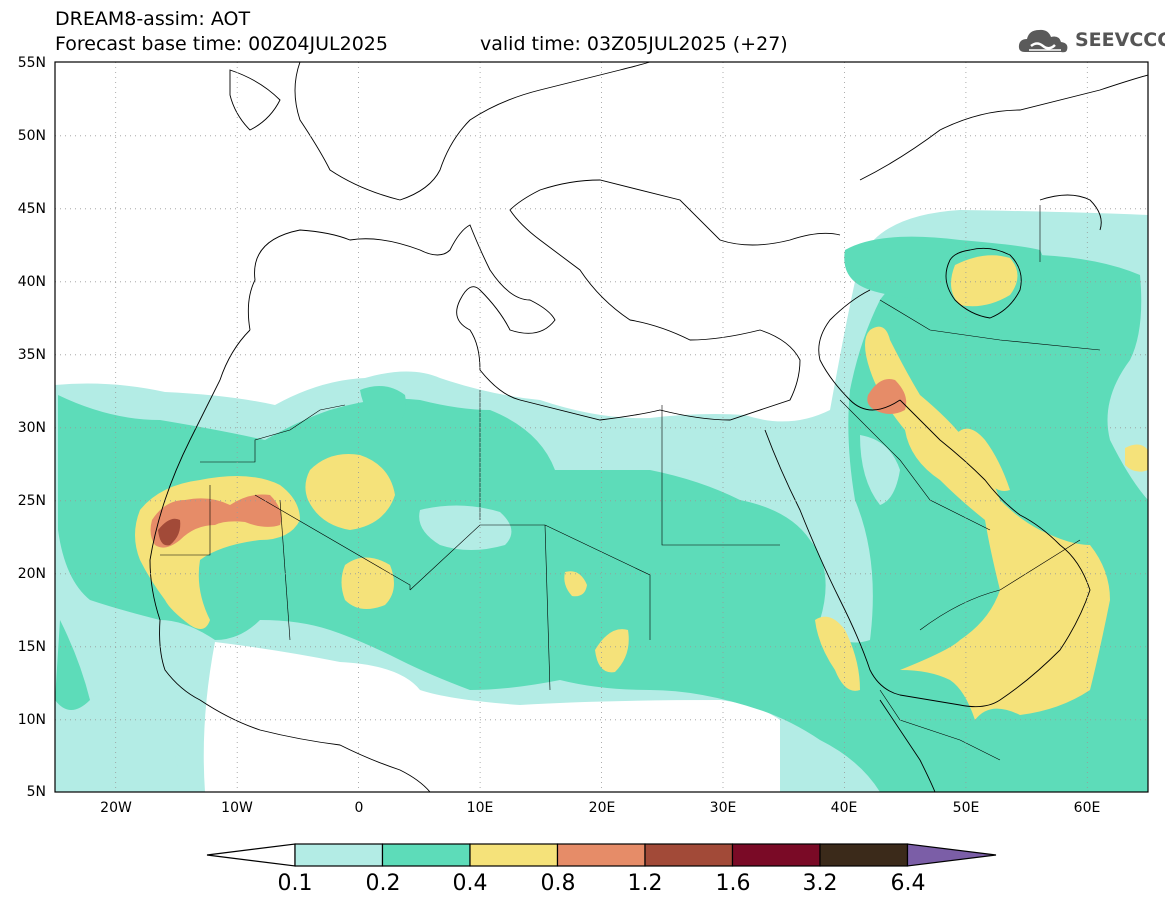  I want to click on aot-level-0.1-west, so click(117, 744).